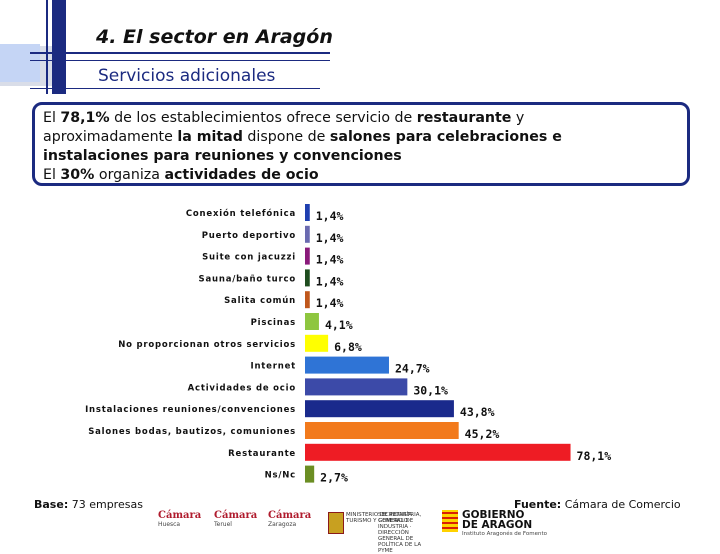 Image resolution: width=720 pixels, height=554 pixels. I want to click on camara-teruel-logo: Cámara Teruel, so click(235, 519).